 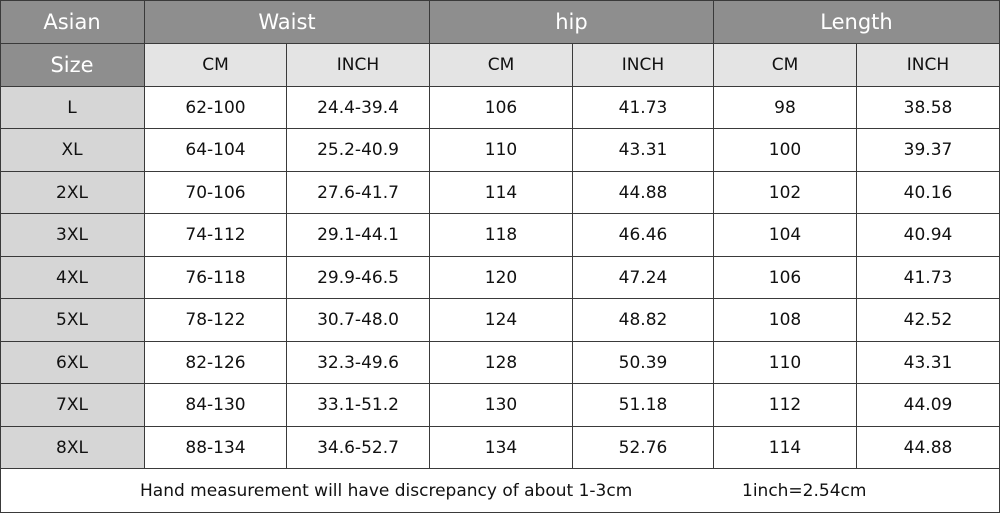 I want to click on size-cell: 3XL, so click(x=72, y=235).